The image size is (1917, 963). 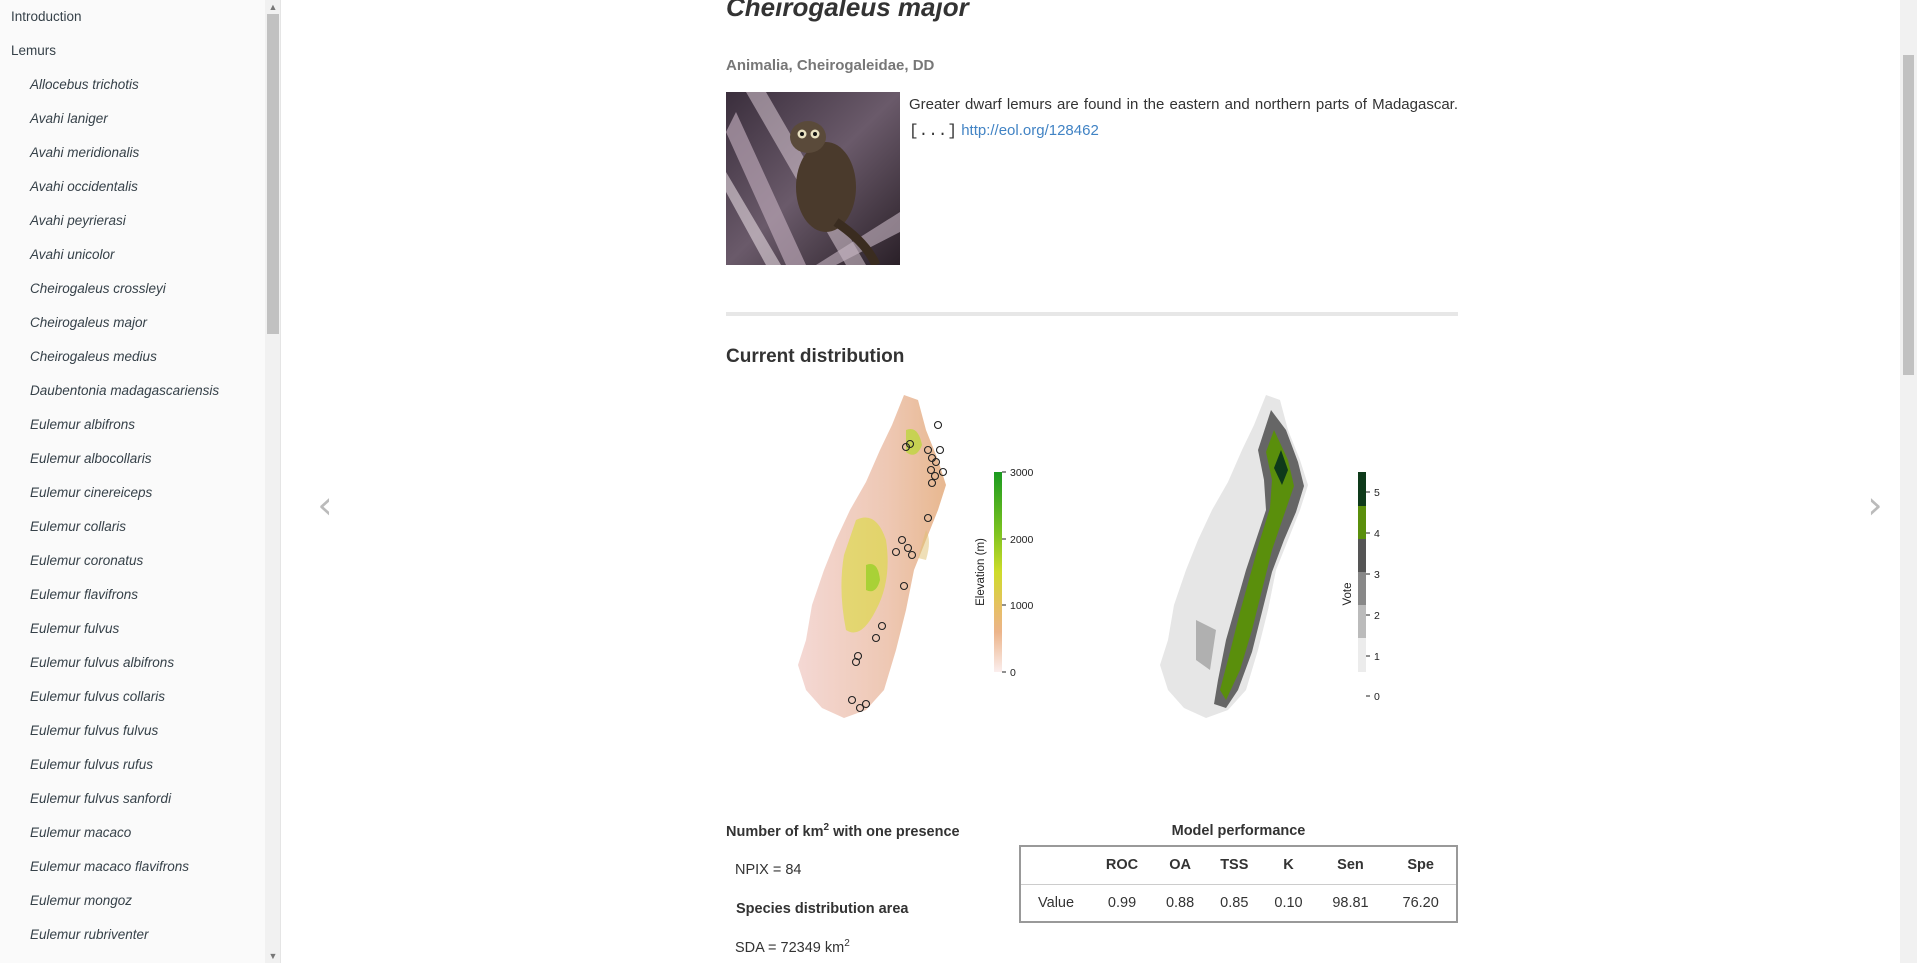 What do you see at coordinates (1180, 902) in the screenshot?
I see `table-cell: 0.88` at bounding box center [1180, 902].